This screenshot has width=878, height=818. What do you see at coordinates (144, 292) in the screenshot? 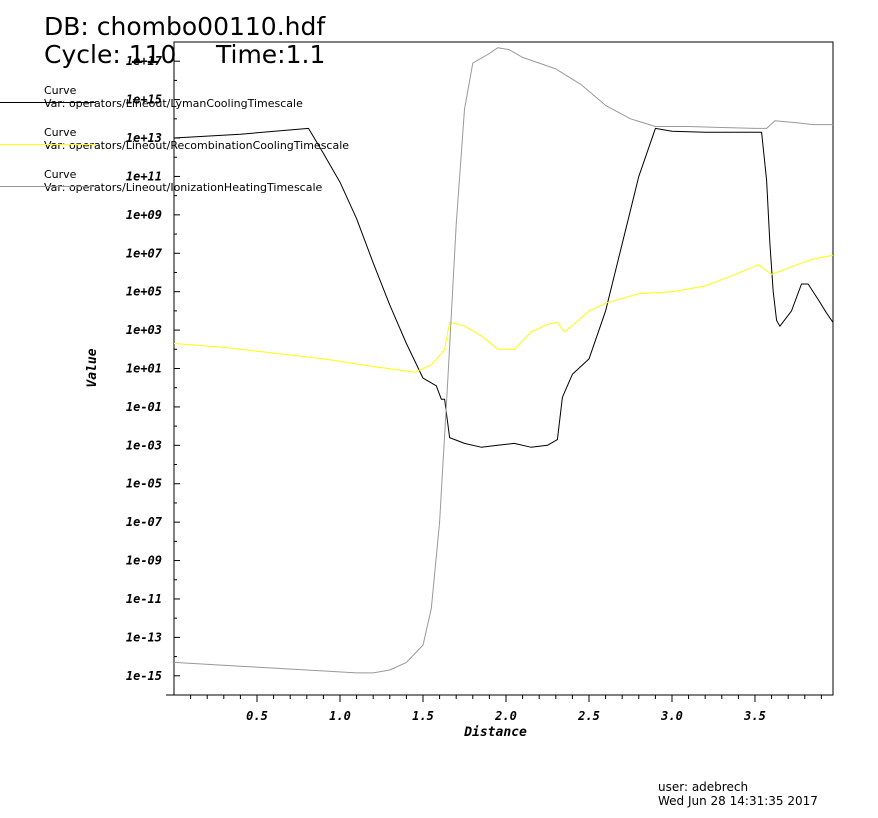
I see `y-tick-label: 1e+05` at bounding box center [144, 292].